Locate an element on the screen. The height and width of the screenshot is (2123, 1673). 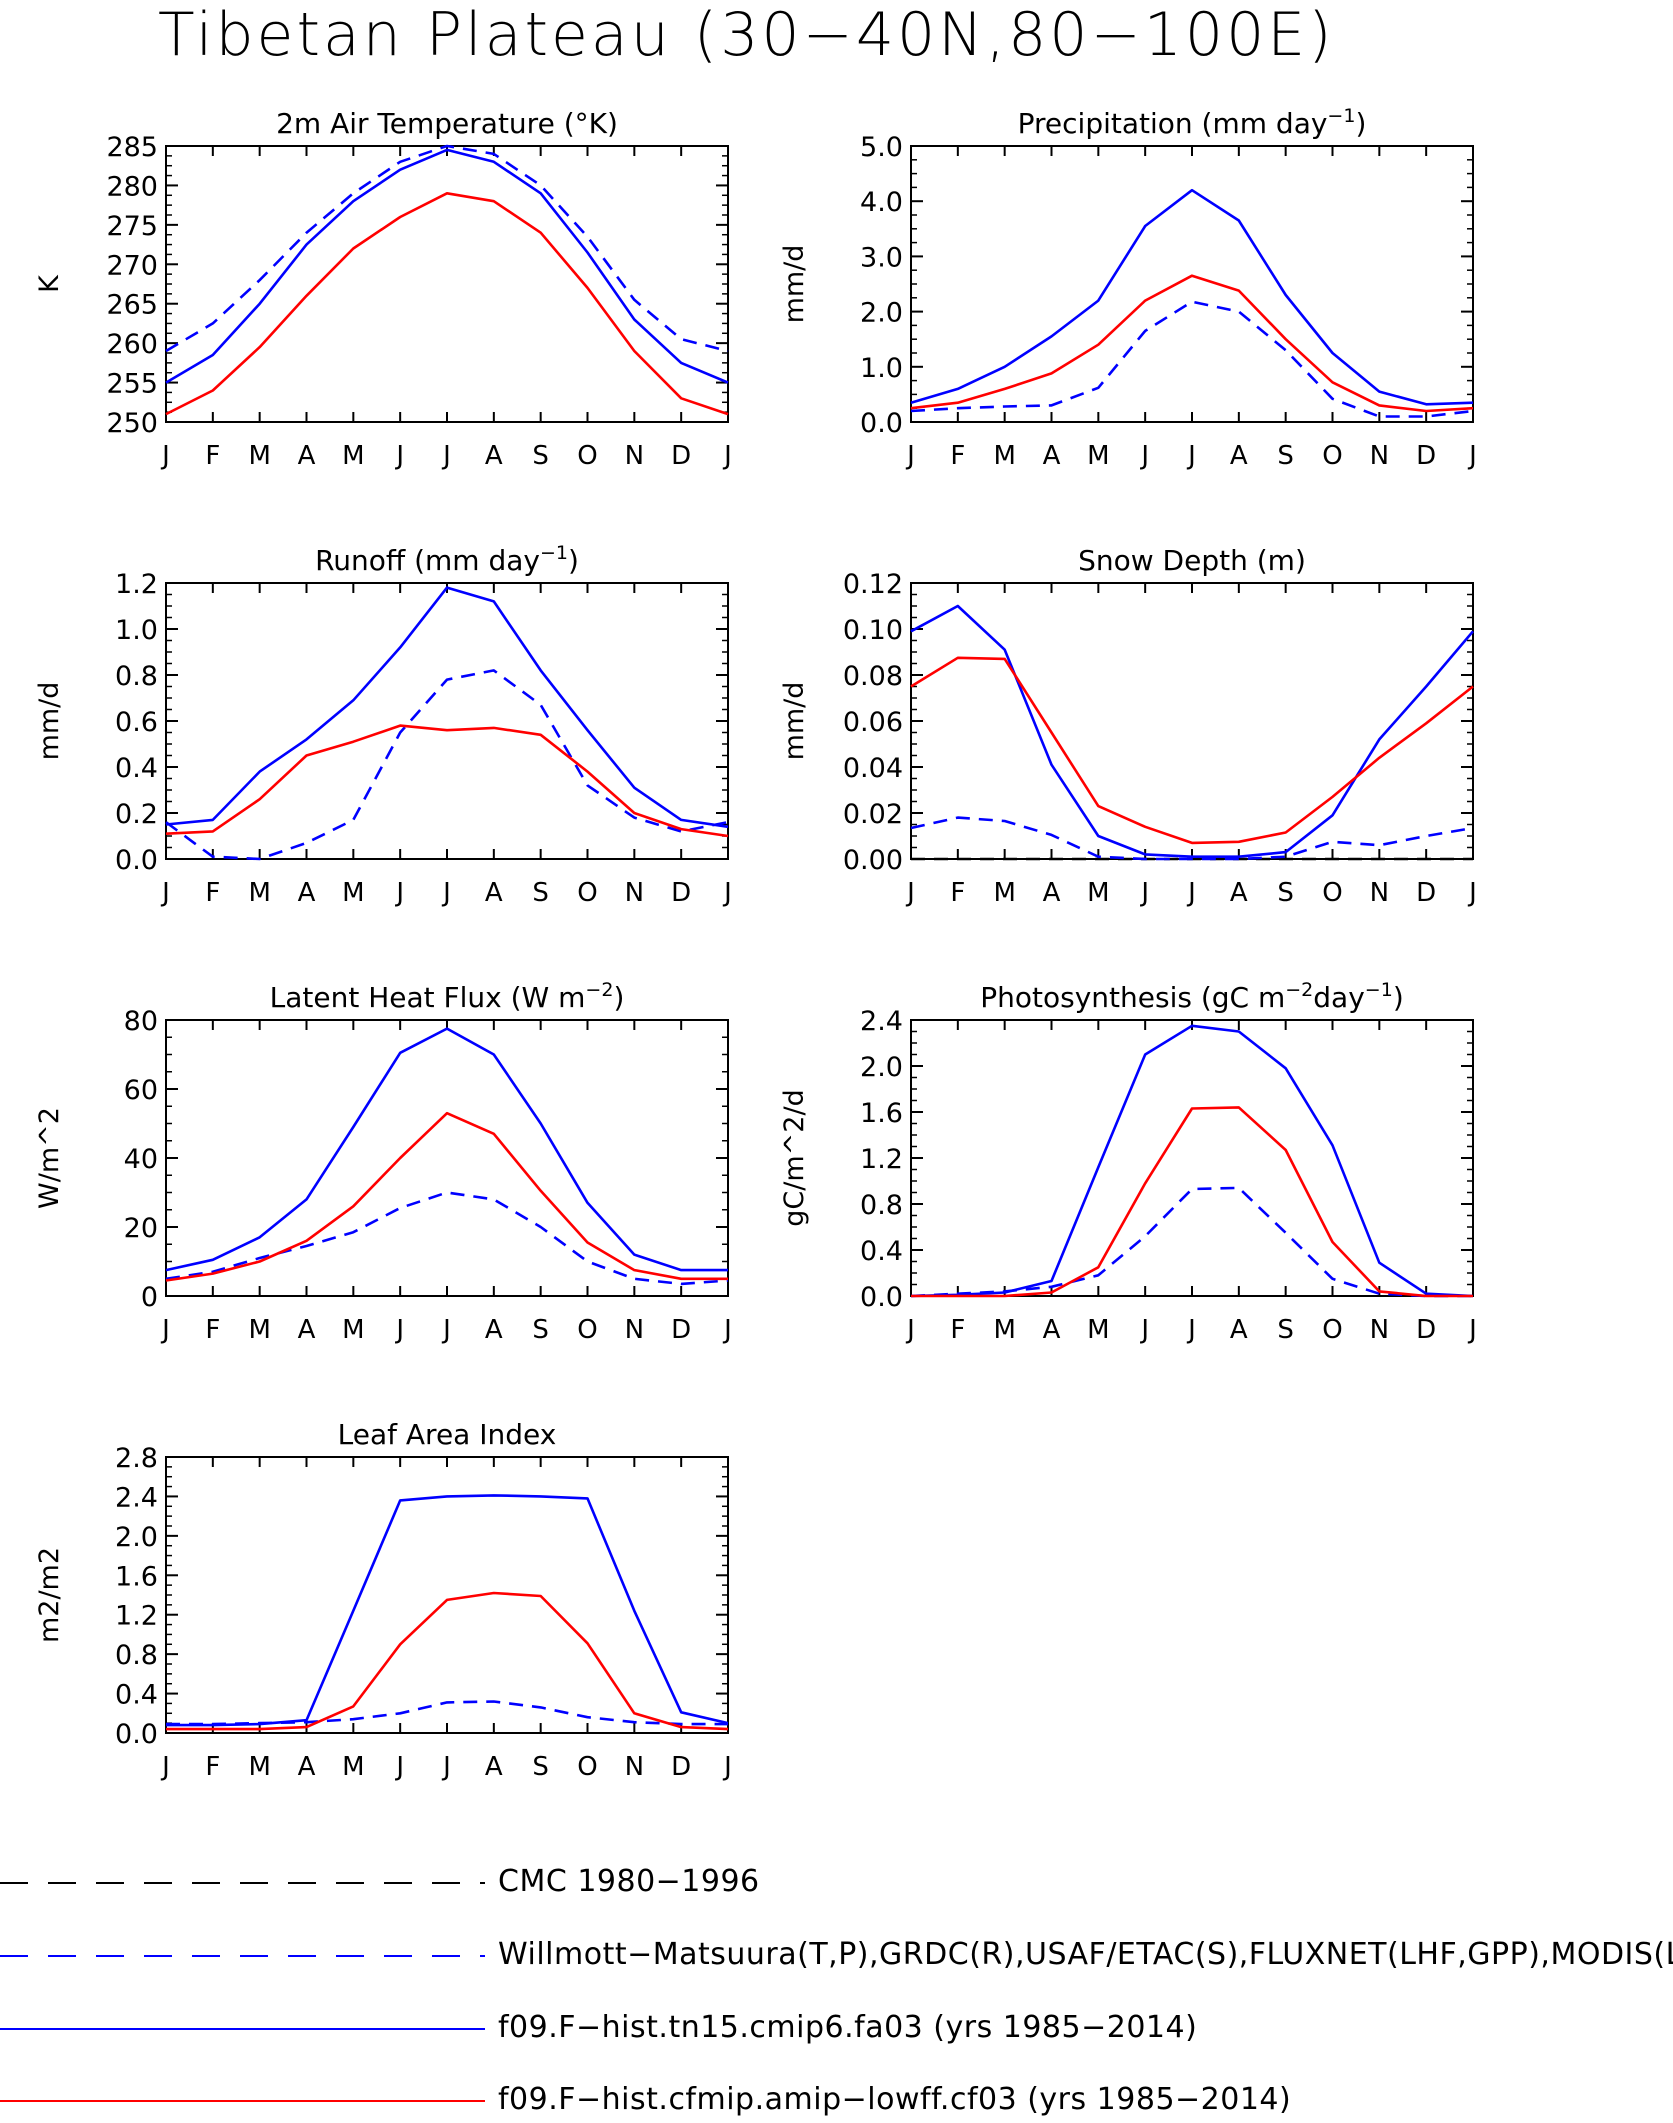
y-tick-label: 2.0 is located at coordinates (881, 1067).